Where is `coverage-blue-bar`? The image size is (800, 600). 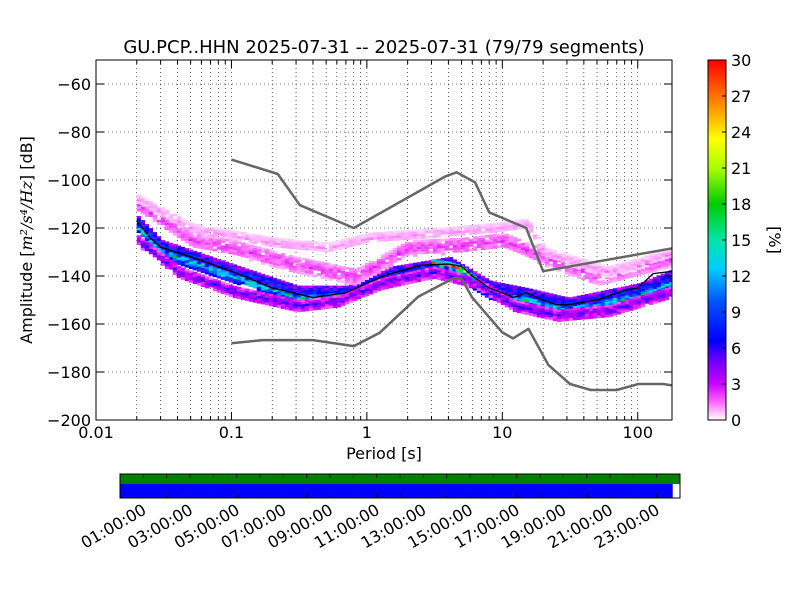 coverage-blue-bar is located at coordinates (396, 491).